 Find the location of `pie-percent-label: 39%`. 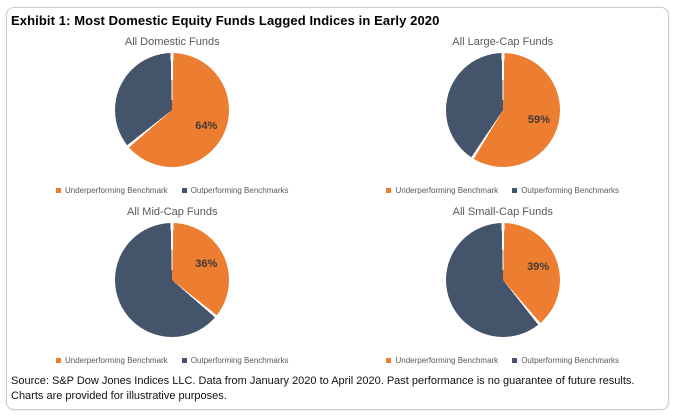

pie-percent-label: 39% is located at coordinates (538, 267).